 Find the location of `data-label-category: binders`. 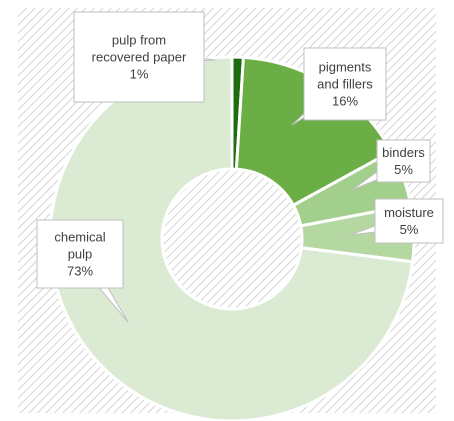

data-label-category: binders is located at coordinates (403, 152).